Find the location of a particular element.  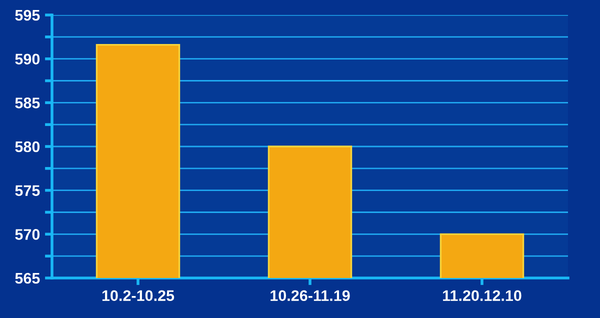

y-tick-label: 575 is located at coordinates (27, 190).